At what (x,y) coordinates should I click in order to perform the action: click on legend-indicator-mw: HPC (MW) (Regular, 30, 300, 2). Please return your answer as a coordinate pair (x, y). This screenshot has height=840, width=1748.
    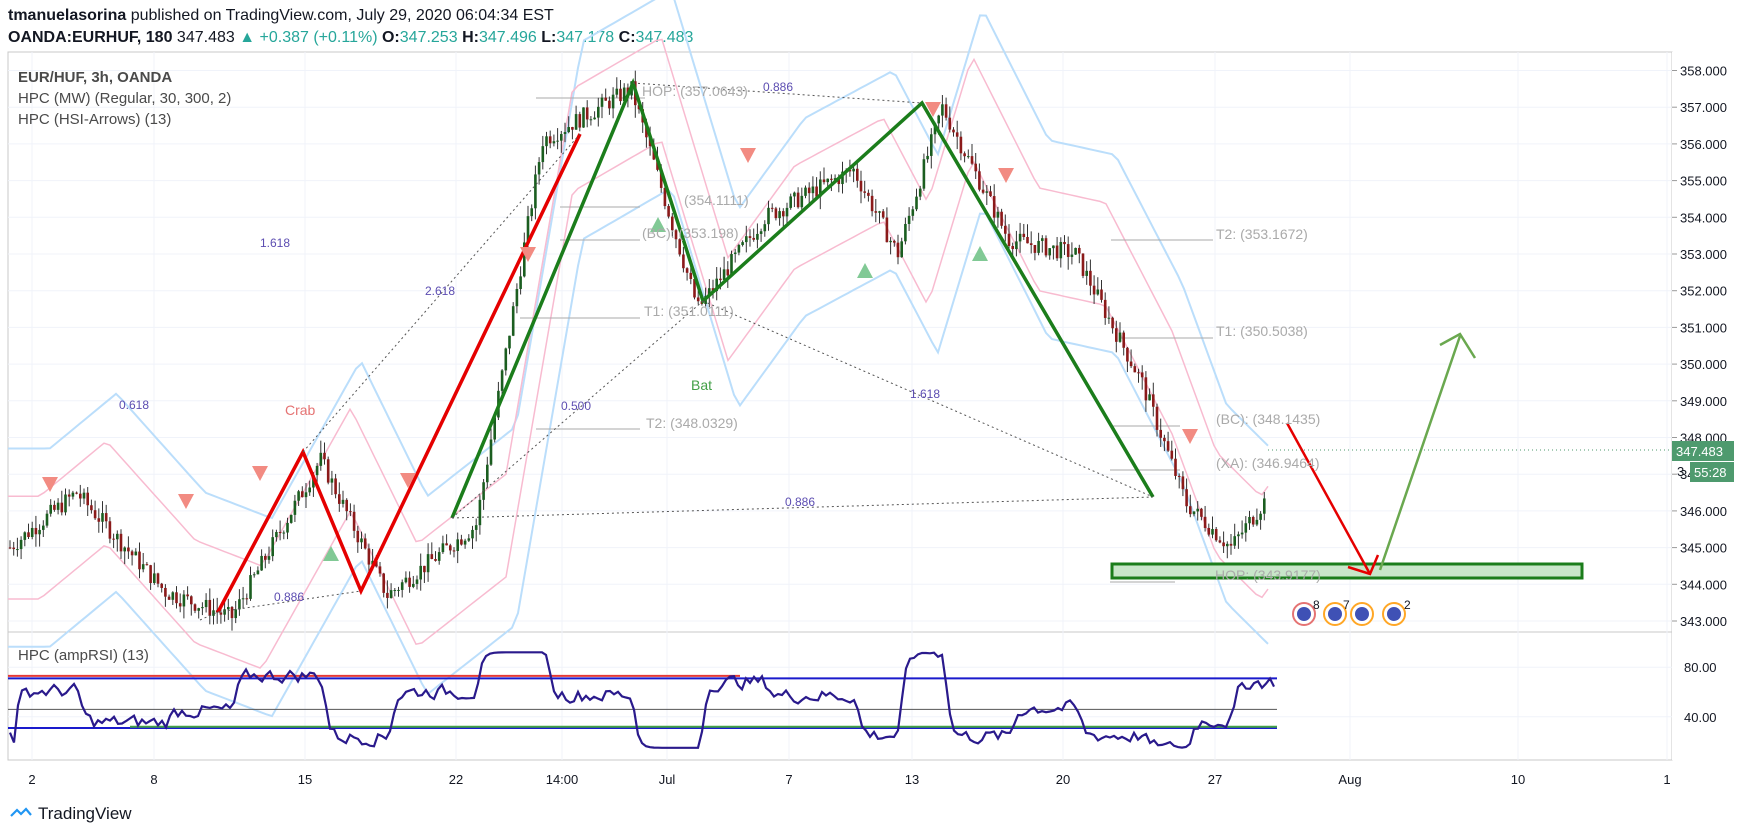
    Looking at the image, I should click on (124, 98).